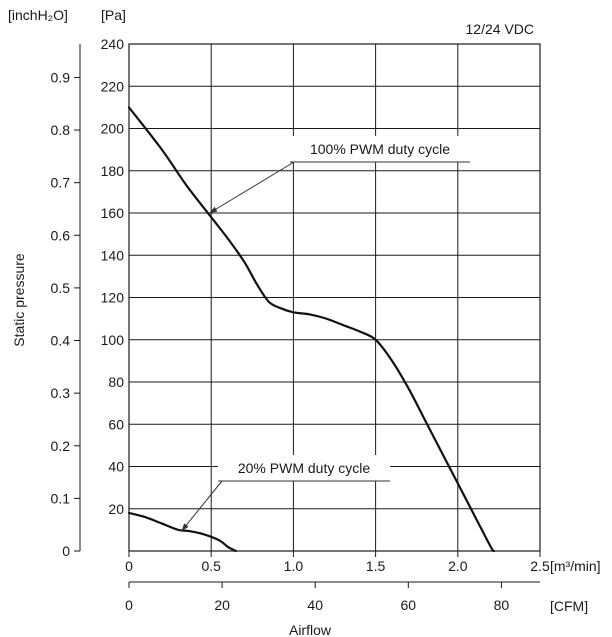 The width and height of the screenshot is (612, 637). I want to click on annotation-label: 20% PWM duty cycle, so click(304, 468).